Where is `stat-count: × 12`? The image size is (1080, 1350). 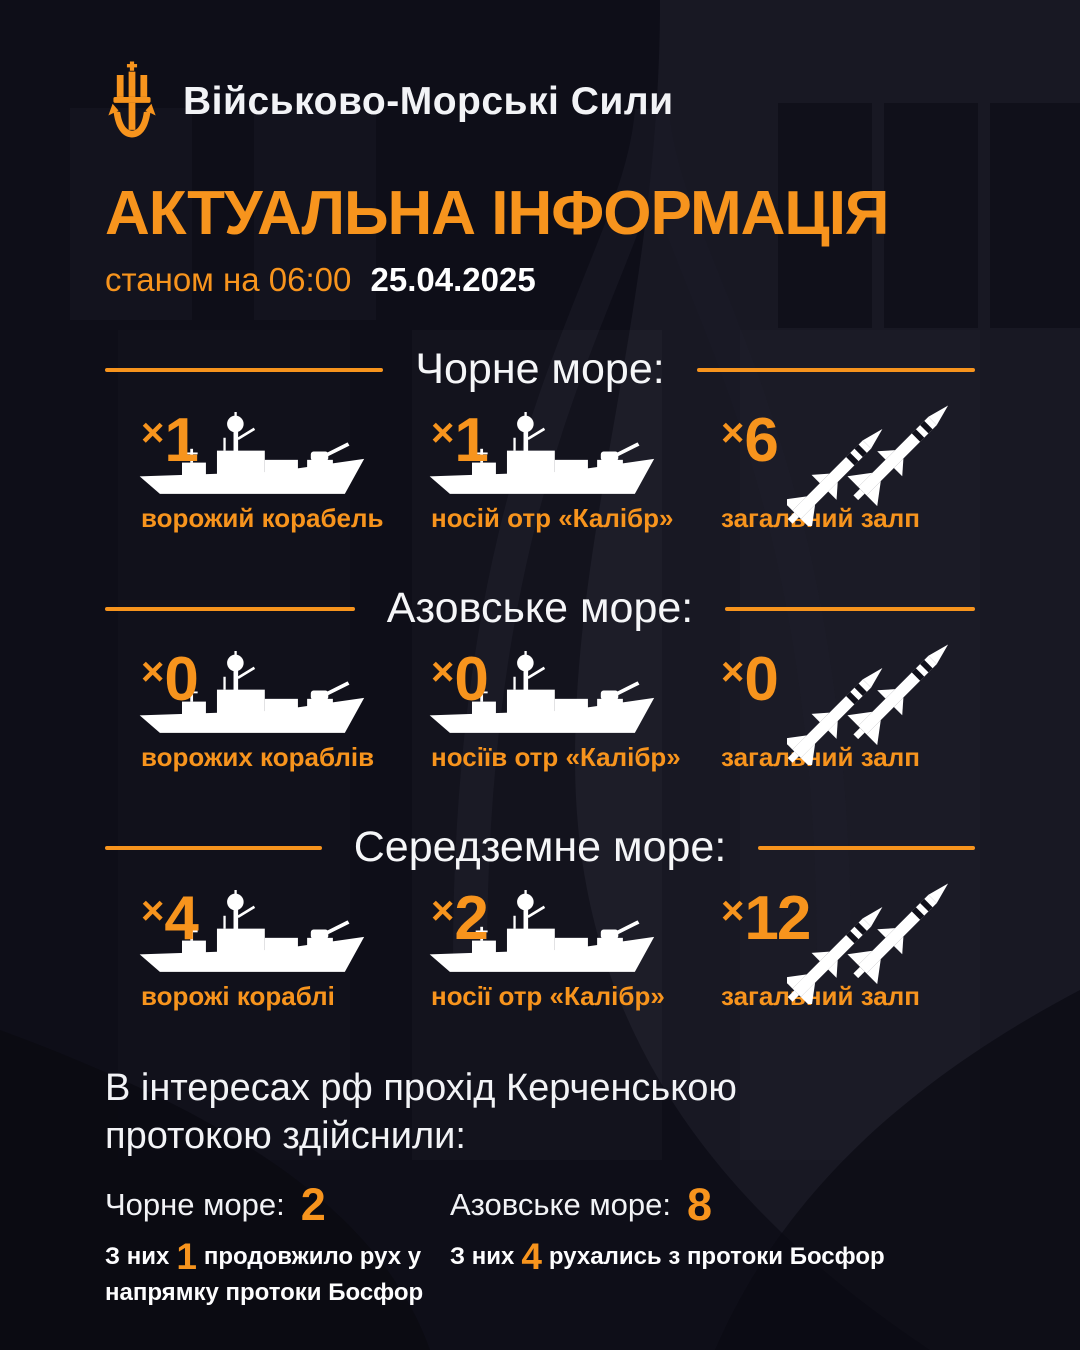 stat-count: × 12 is located at coordinates (766, 918).